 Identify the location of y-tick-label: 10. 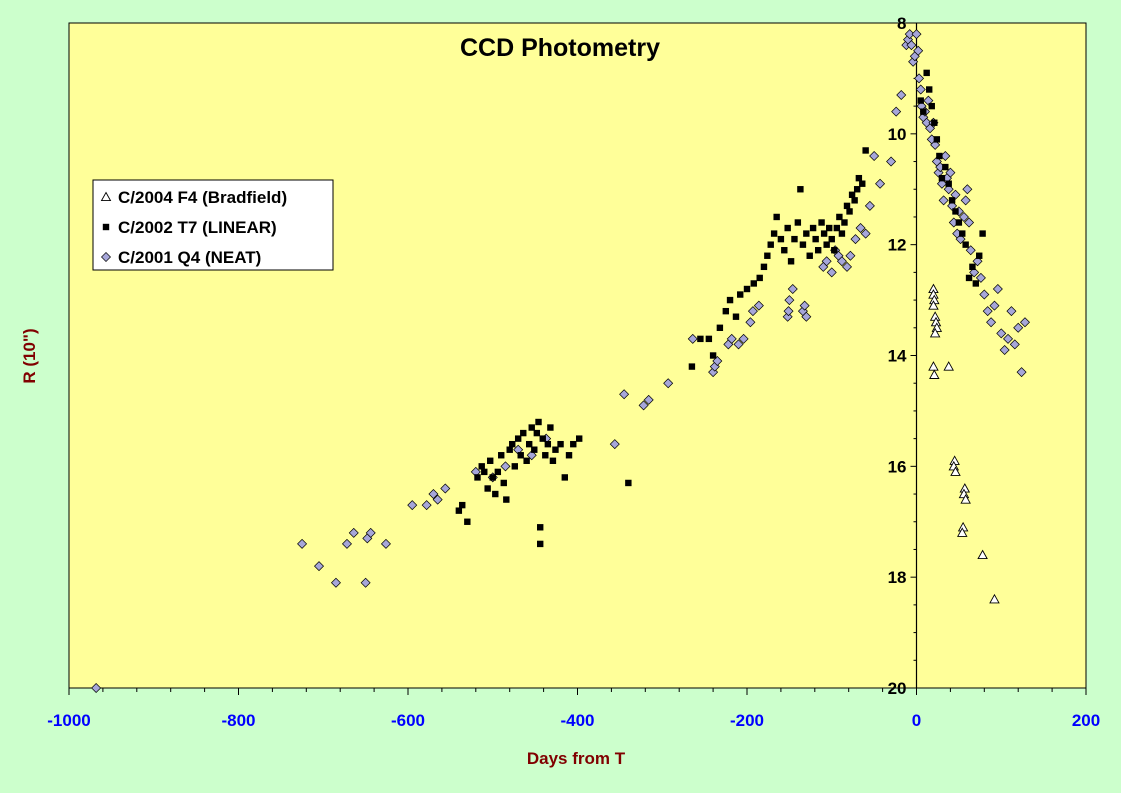
(897, 134).